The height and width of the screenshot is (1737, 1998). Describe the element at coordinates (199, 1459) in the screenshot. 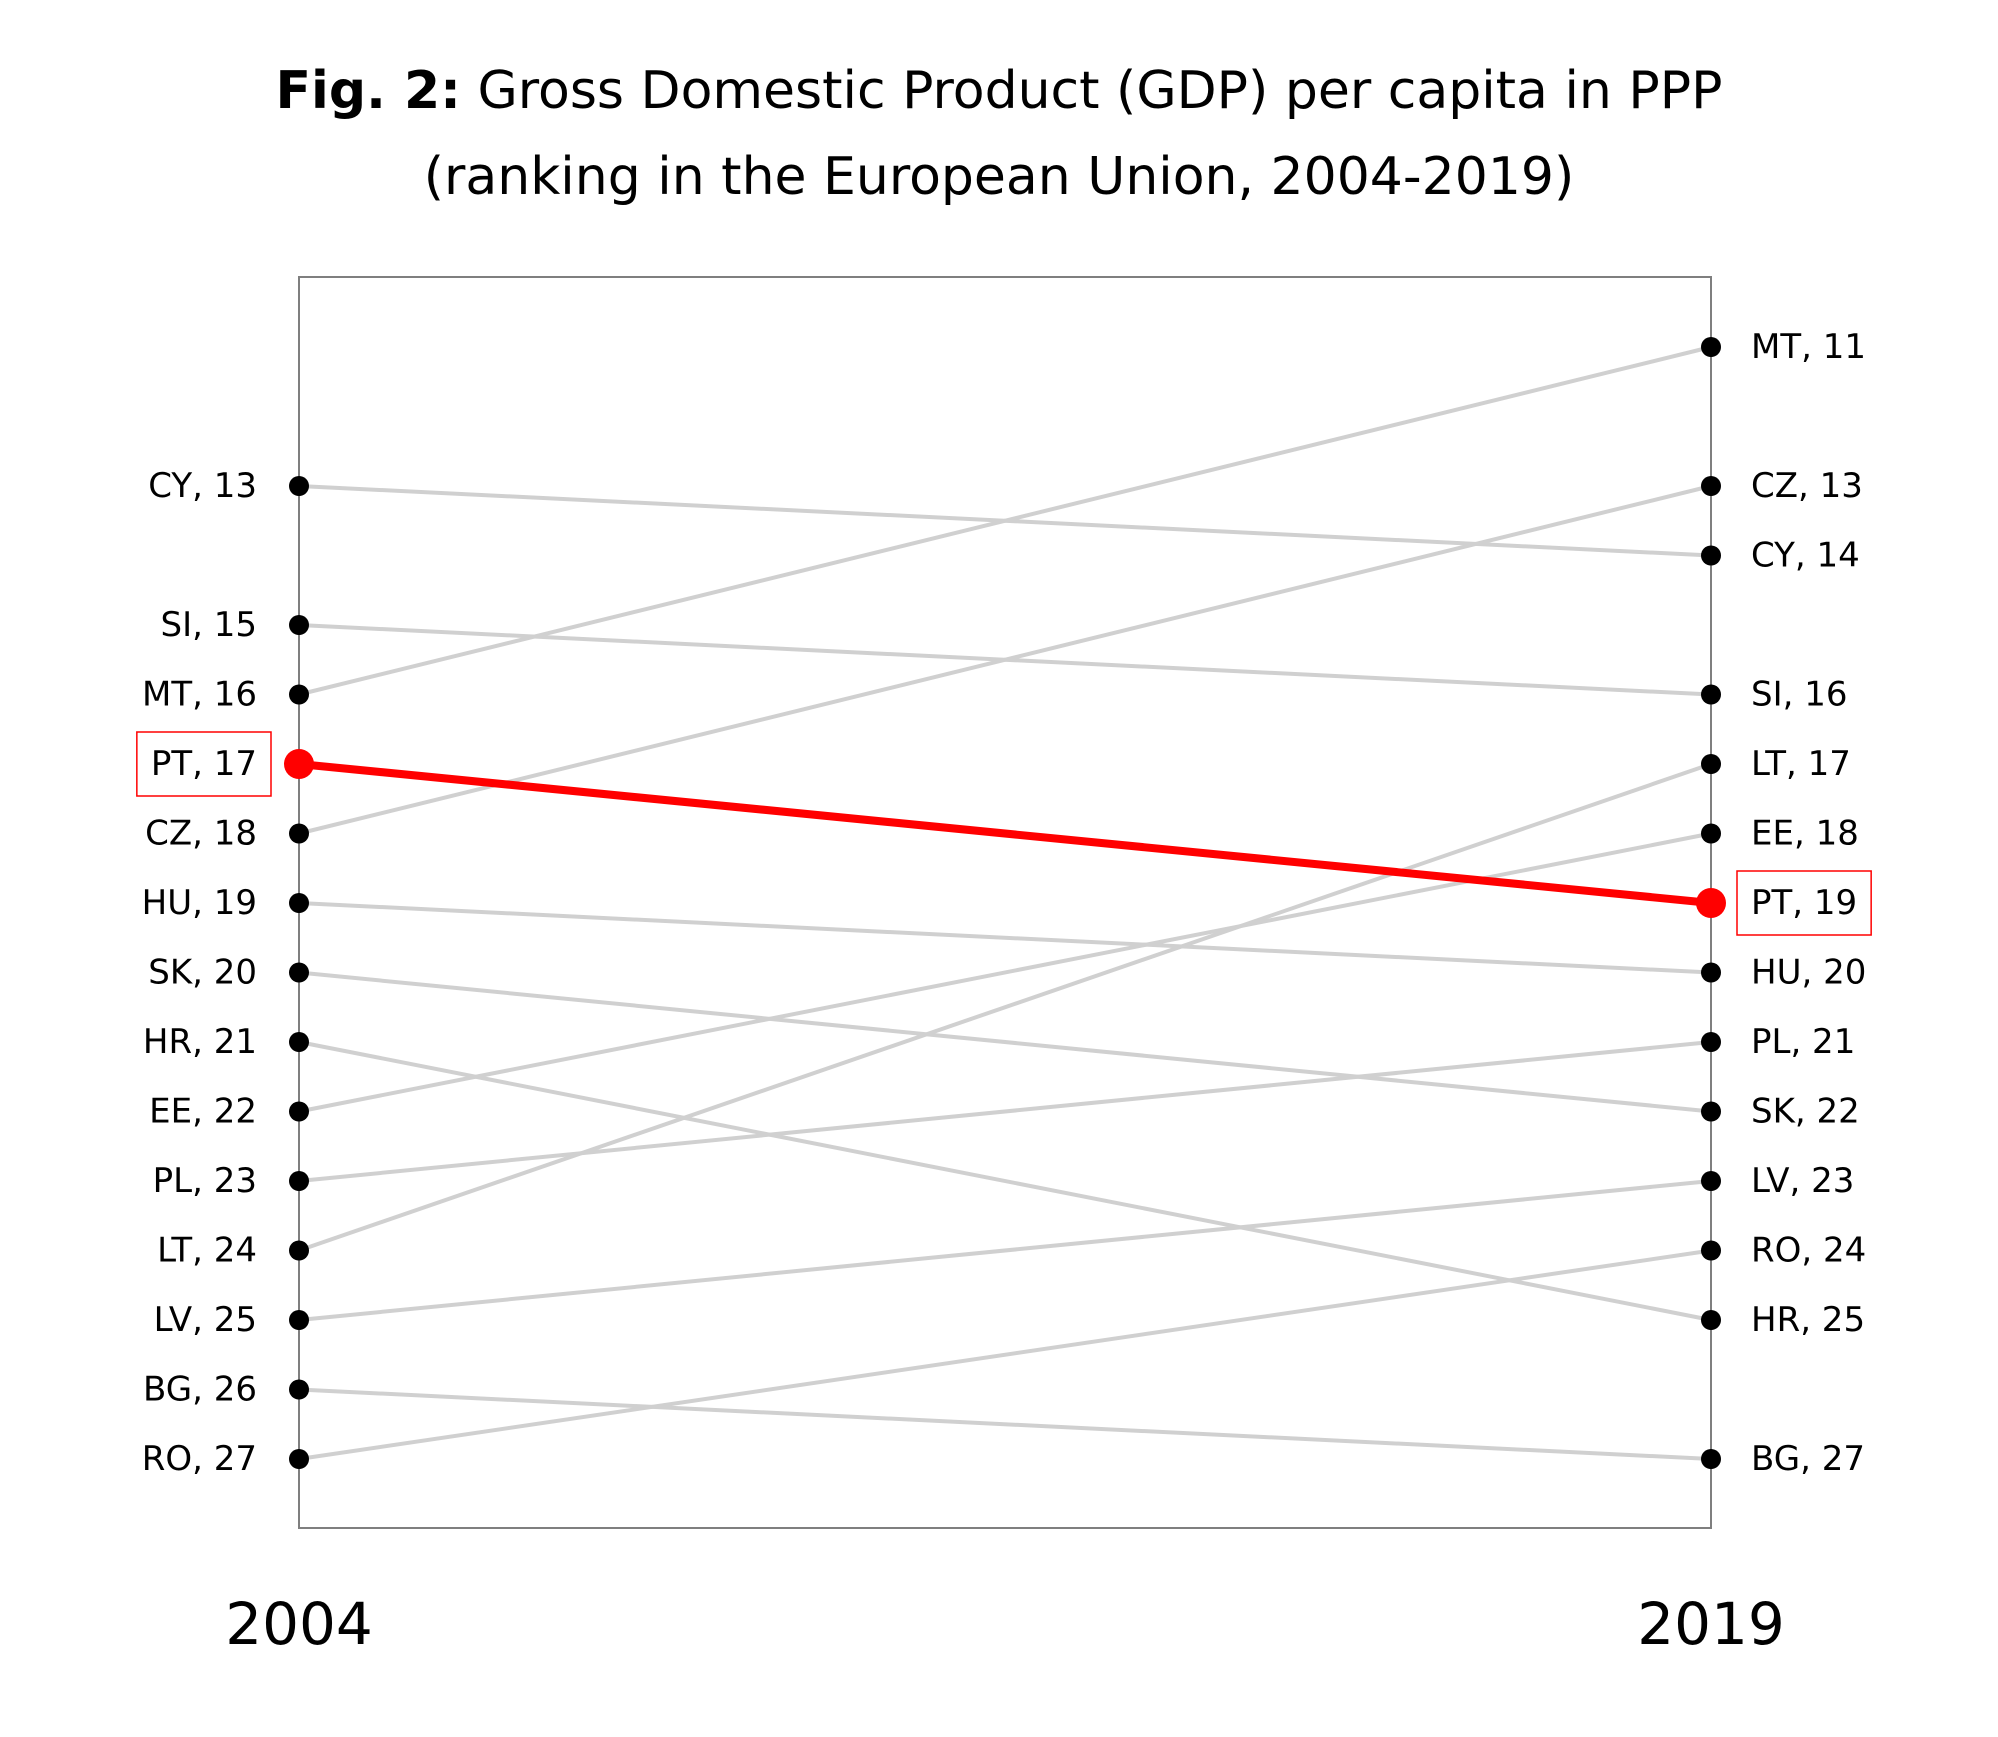

I see `label-ro-start: RO, 27` at that location.